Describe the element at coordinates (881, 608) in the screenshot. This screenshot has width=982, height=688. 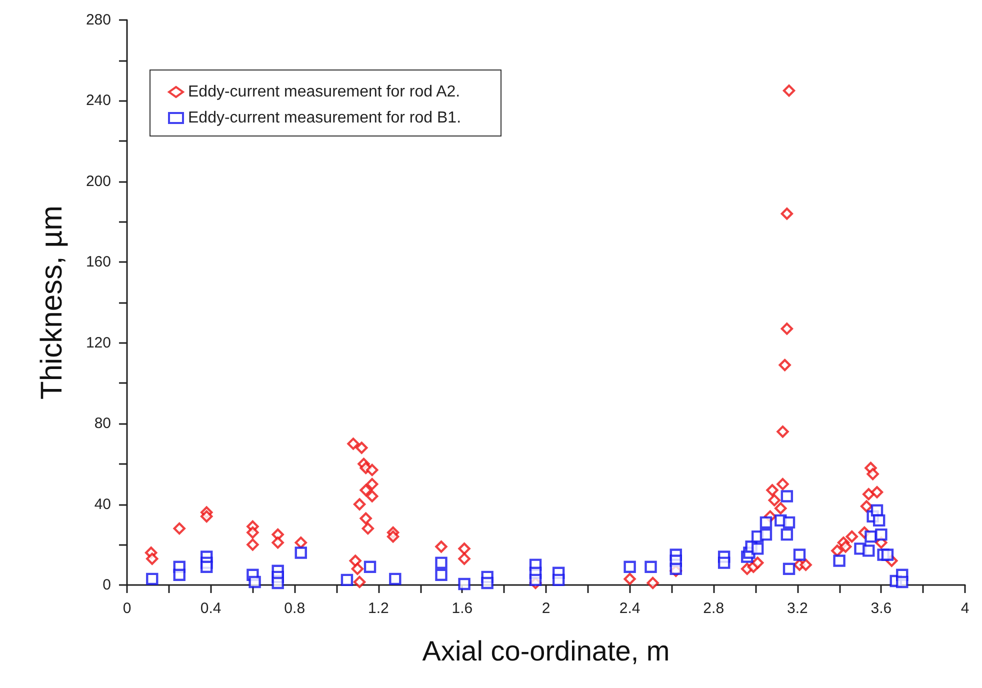
I see `x-tick-label: 3.6` at that location.